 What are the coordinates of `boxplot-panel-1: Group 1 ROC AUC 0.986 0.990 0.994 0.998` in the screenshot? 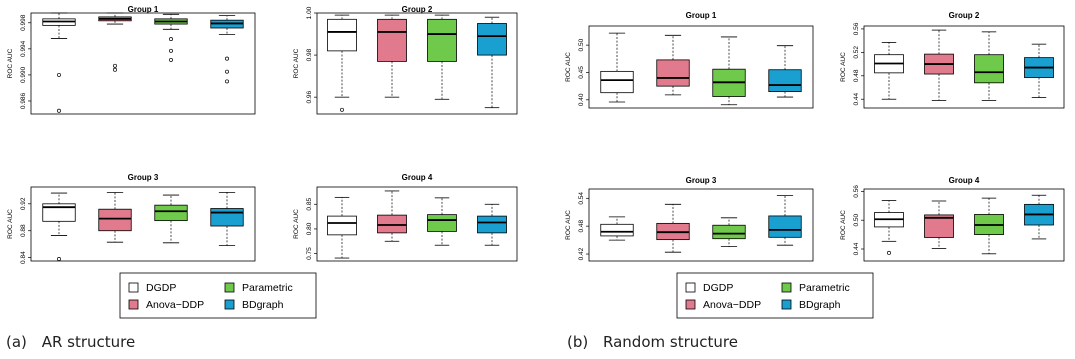 It's located at (131, 60).